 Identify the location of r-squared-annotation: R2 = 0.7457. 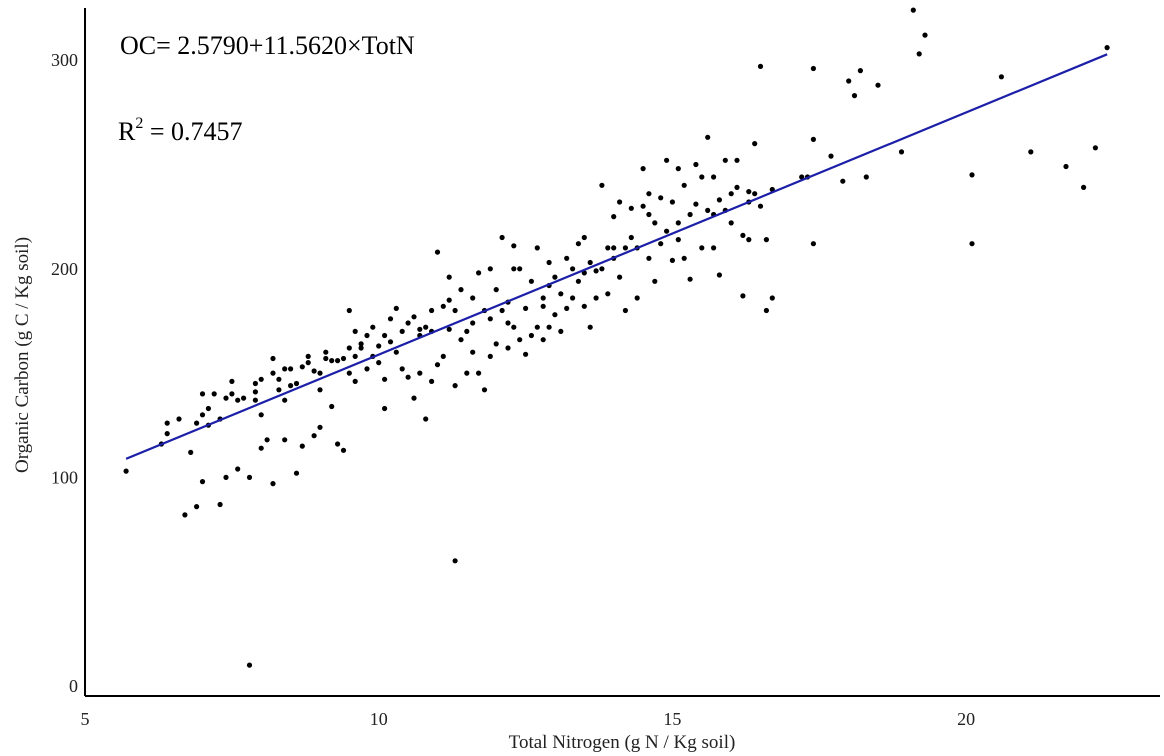
(180, 130).